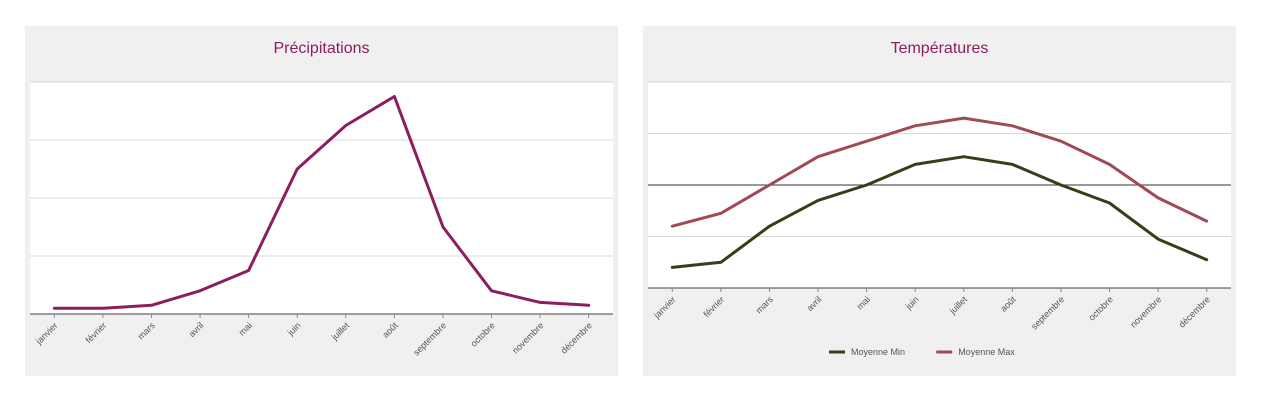 The height and width of the screenshot is (400, 1263). What do you see at coordinates (939, 48) in the screenshot?
I see `chart-title: Températures` at bounding box center [939, 48].